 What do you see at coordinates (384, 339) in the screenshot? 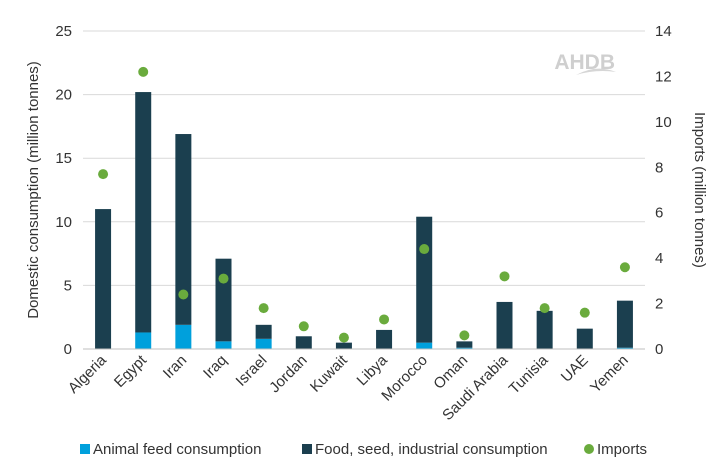
I see `bar-food-seed-industrial-consumption-libya` at bounding box center [384, 339].